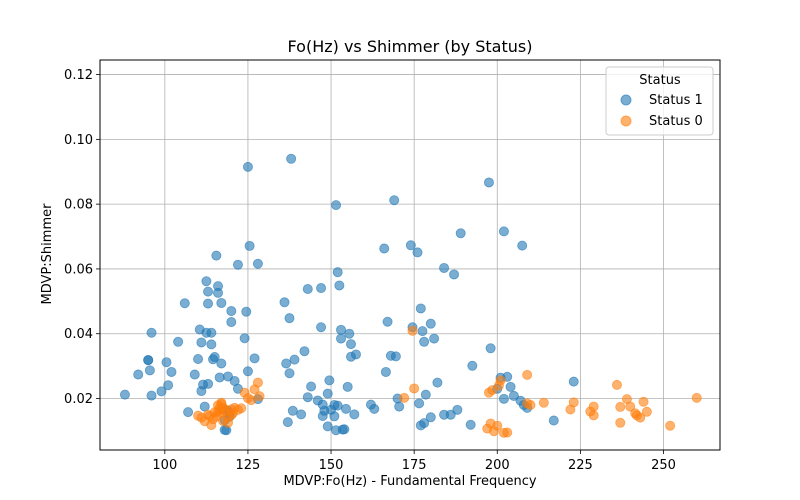  I want to click on x-tick-label: 175, so click(414, 465).